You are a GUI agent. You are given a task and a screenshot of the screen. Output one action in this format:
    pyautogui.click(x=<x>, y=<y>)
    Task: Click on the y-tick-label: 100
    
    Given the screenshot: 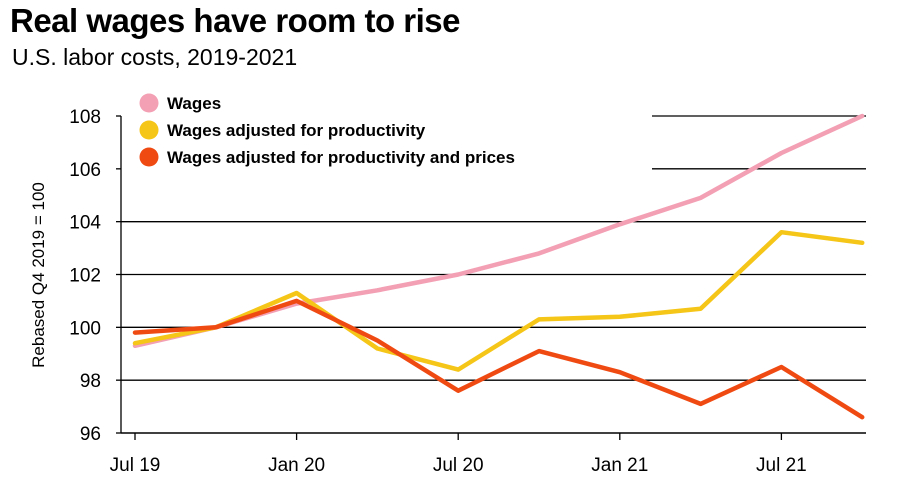 What is the action you would take?
    pyautogui.click(x=85, y=328)
    